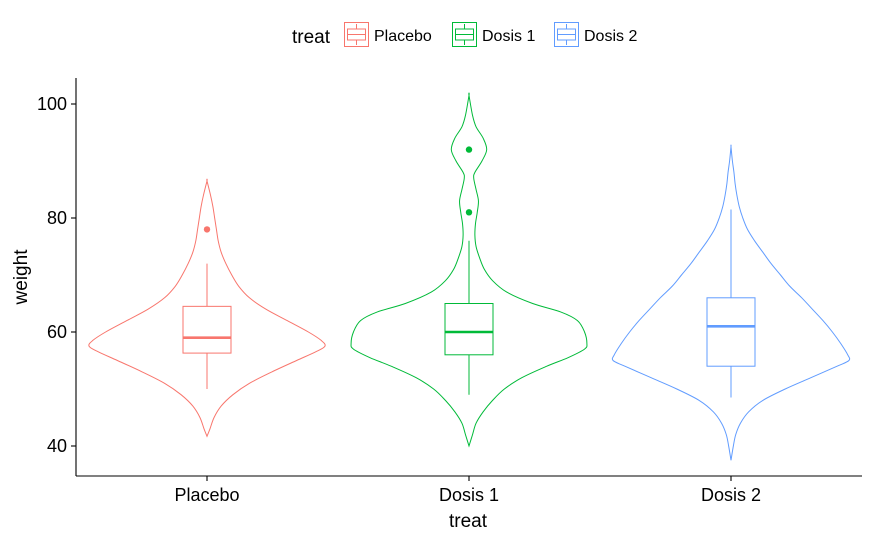  I want to click on legend-entry-dosis-1: Dosis 1, so click(493, 34).